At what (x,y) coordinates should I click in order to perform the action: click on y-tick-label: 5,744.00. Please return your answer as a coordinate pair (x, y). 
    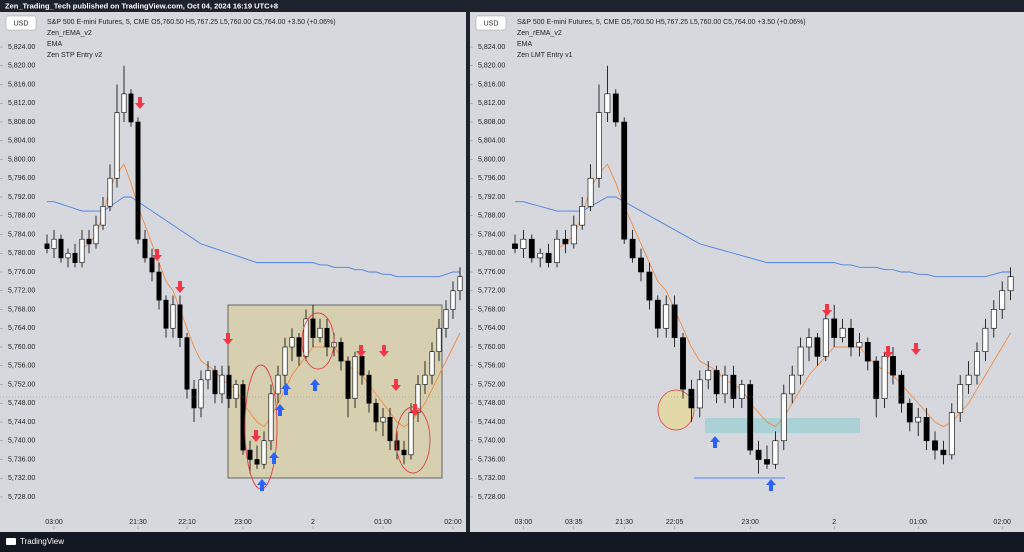
    Looking at the image, I should click on (21, 422).